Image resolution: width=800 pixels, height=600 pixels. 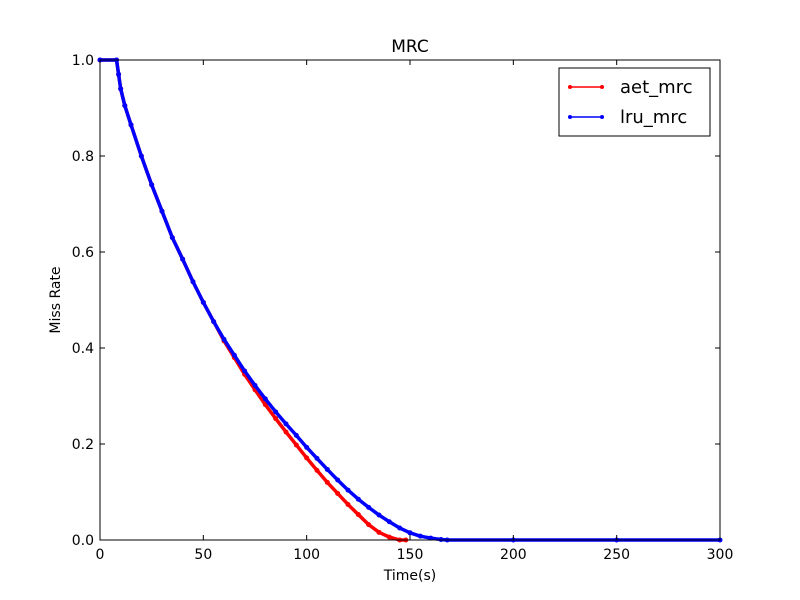 What do you see at coordinates (513, 555) in the screenshot?
I see `x-tick-label: 200` at bounding box center [513, 555].